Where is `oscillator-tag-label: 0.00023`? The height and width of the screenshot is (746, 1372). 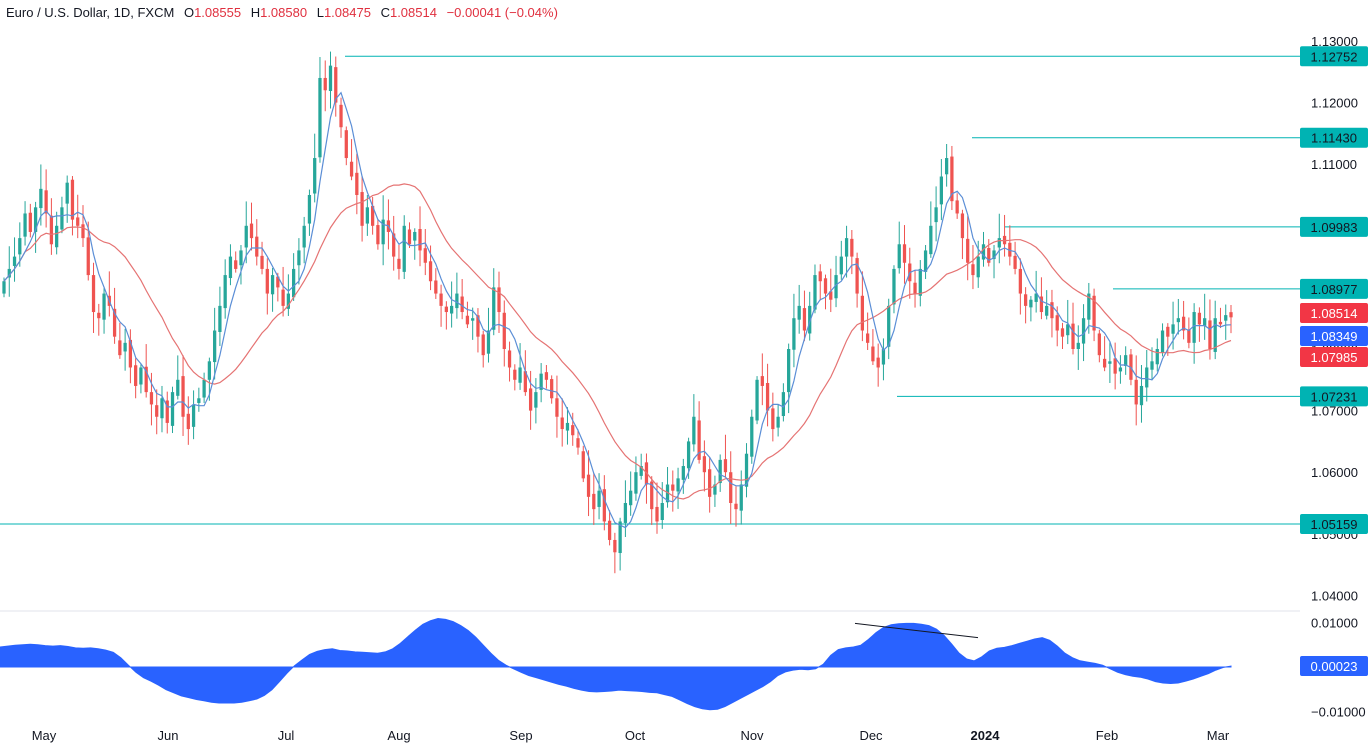 oscillator-tag-label: 0.00023 is located at coordinates (1334, 666).